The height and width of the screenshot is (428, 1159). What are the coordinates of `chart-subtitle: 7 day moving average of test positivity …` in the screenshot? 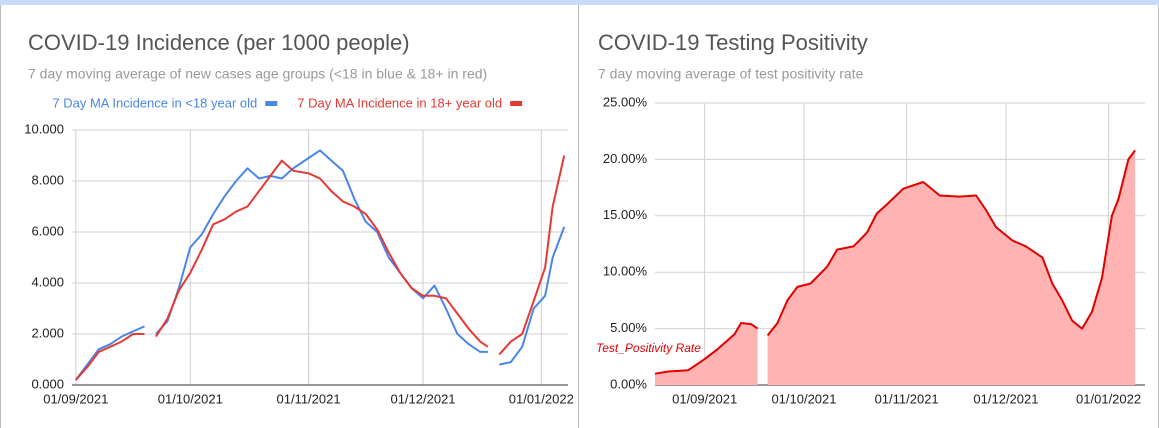 It's located at (731, 74).